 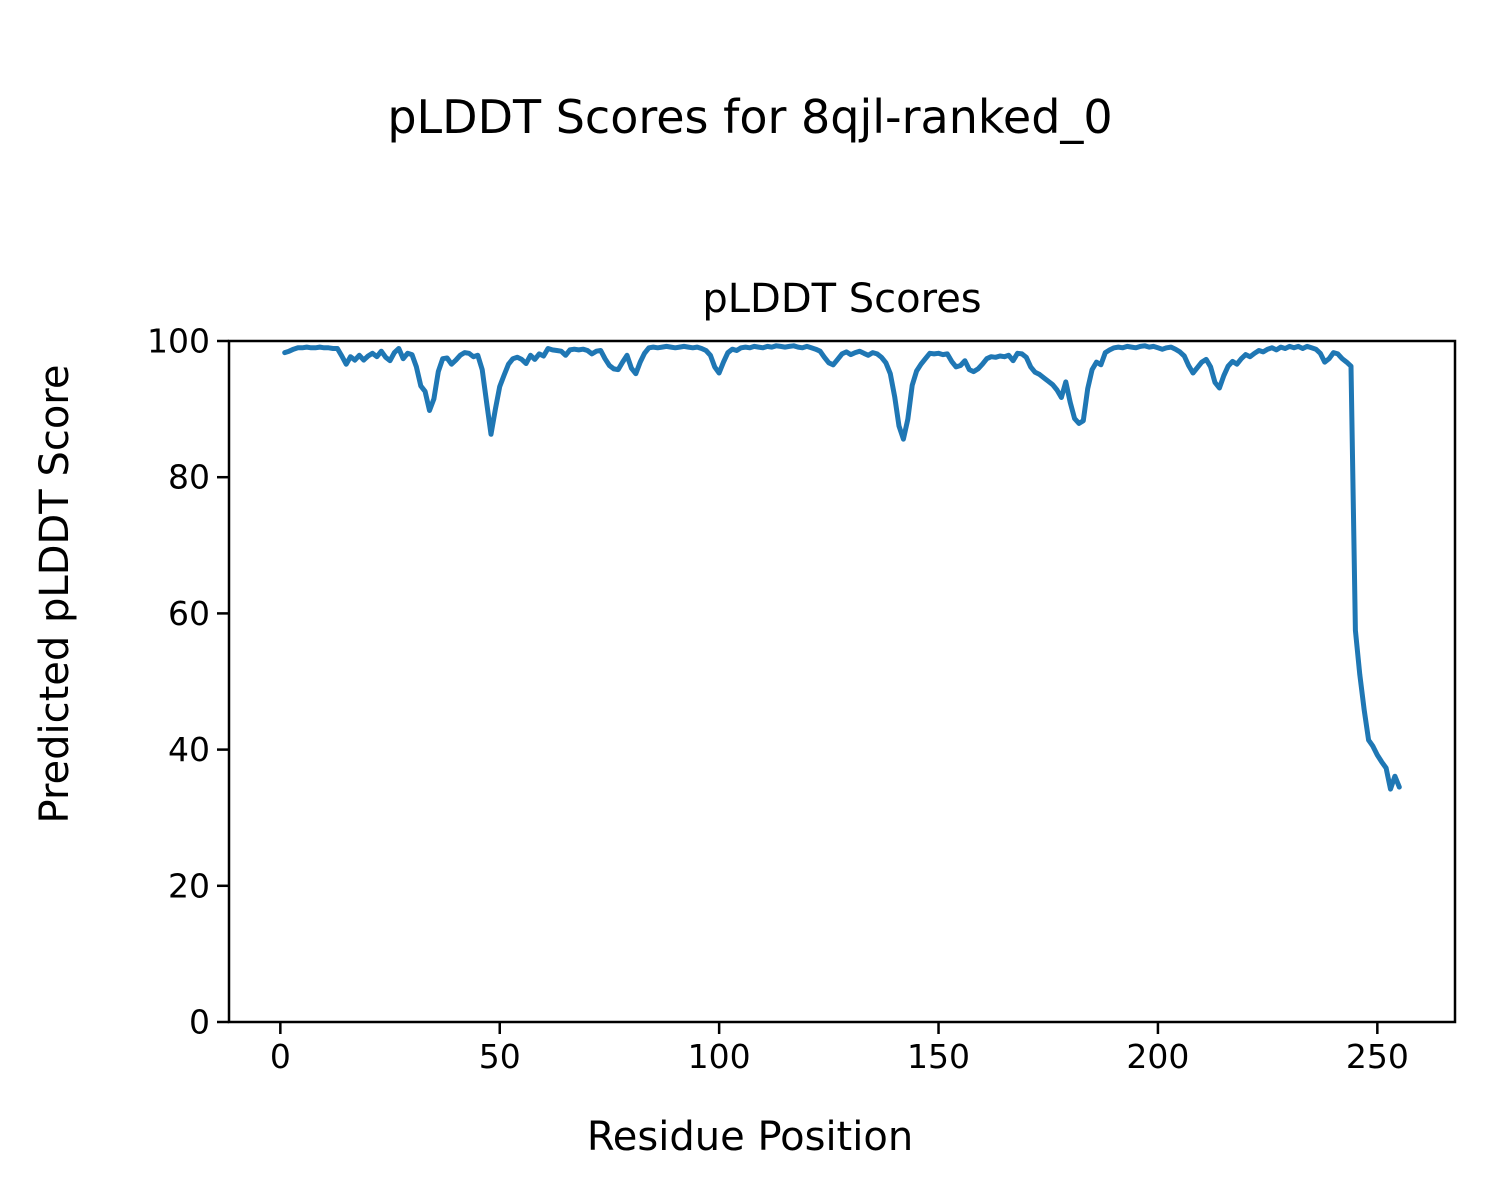 I want to click on y-tick-label: 0, so click(x=199, y=1022).